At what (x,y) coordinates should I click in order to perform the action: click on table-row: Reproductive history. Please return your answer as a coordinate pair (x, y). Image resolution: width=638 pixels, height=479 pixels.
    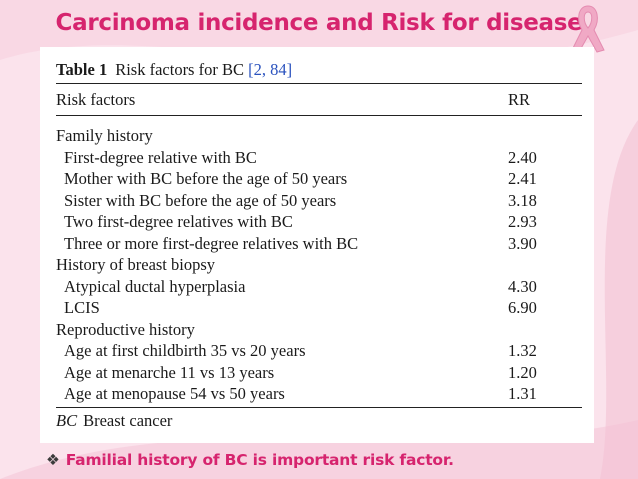
    Looking at the image, I should click on (317, 330).